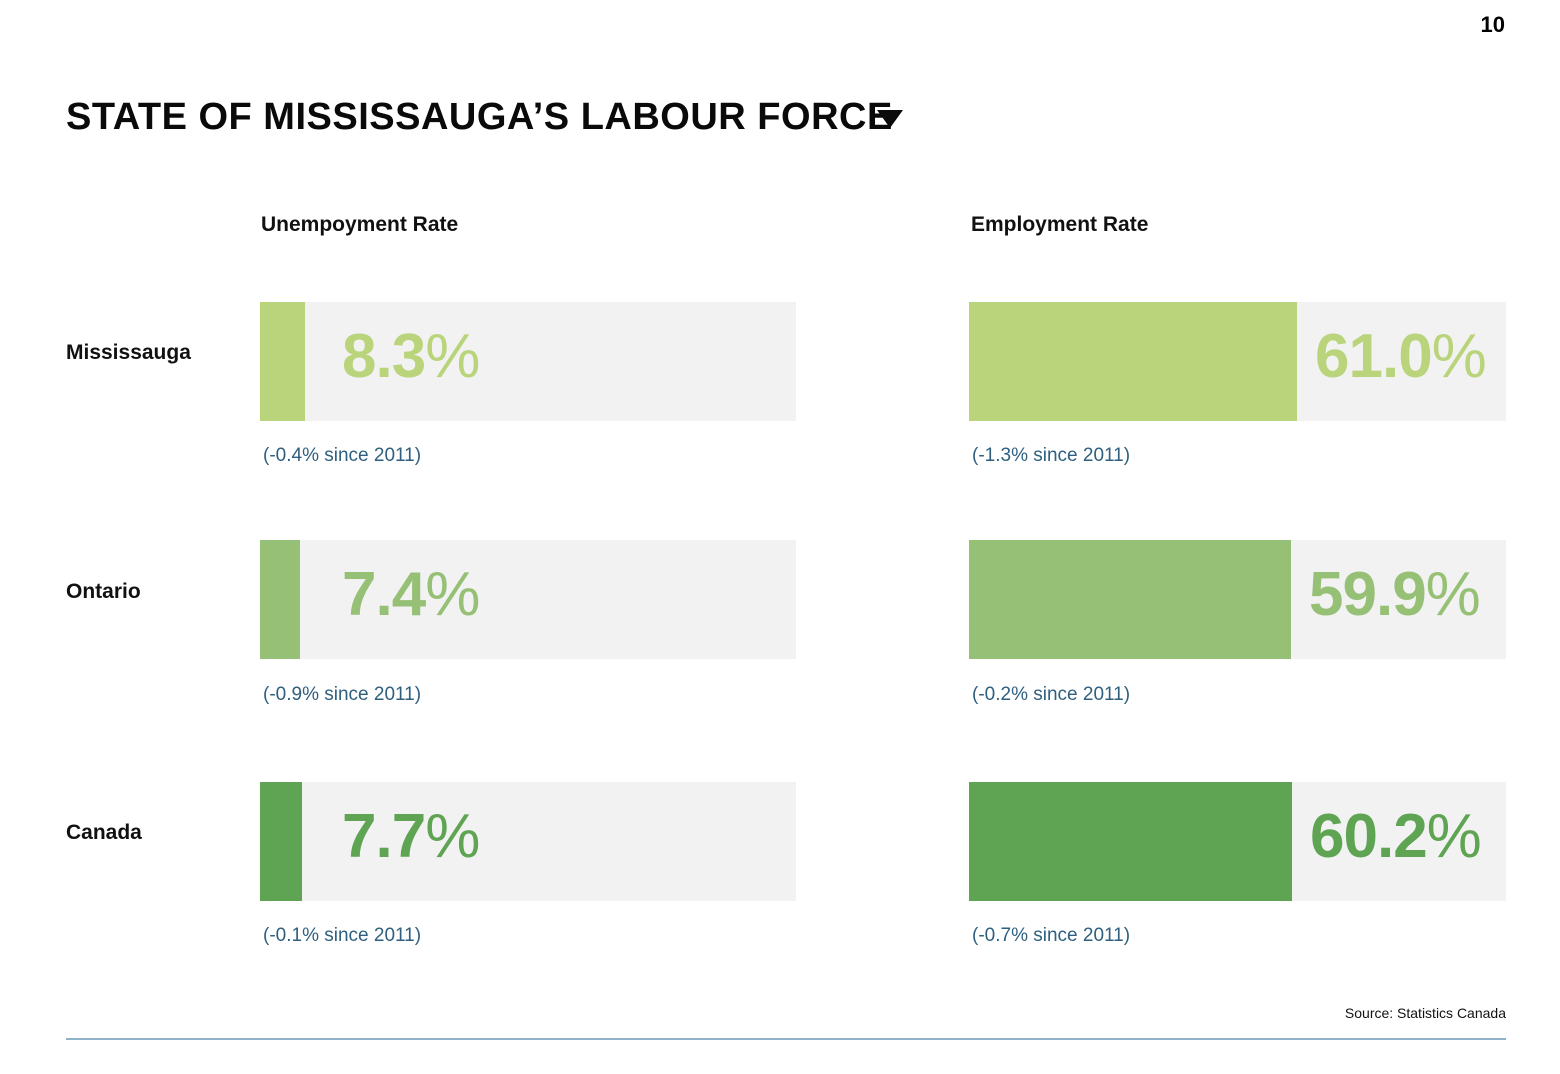 This screenshot has width=1560, height=1074. What do you see at coordinates (1425, 1013) in the screenshot?
I see `source-note: Source: Statistics Canada` at bounding box center [1425, 1013].